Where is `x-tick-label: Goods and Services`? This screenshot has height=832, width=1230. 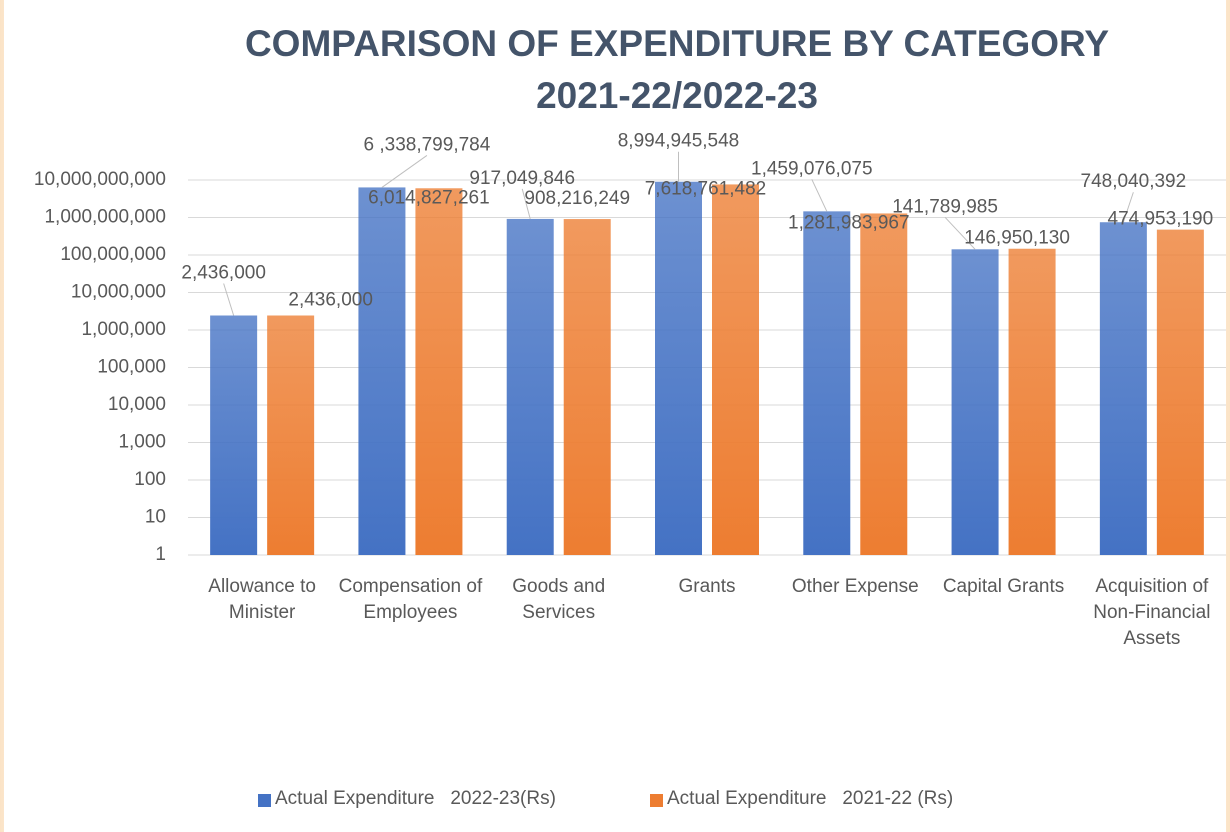
x-tick-label: Goods and Services is located at coordinates (559, 599).